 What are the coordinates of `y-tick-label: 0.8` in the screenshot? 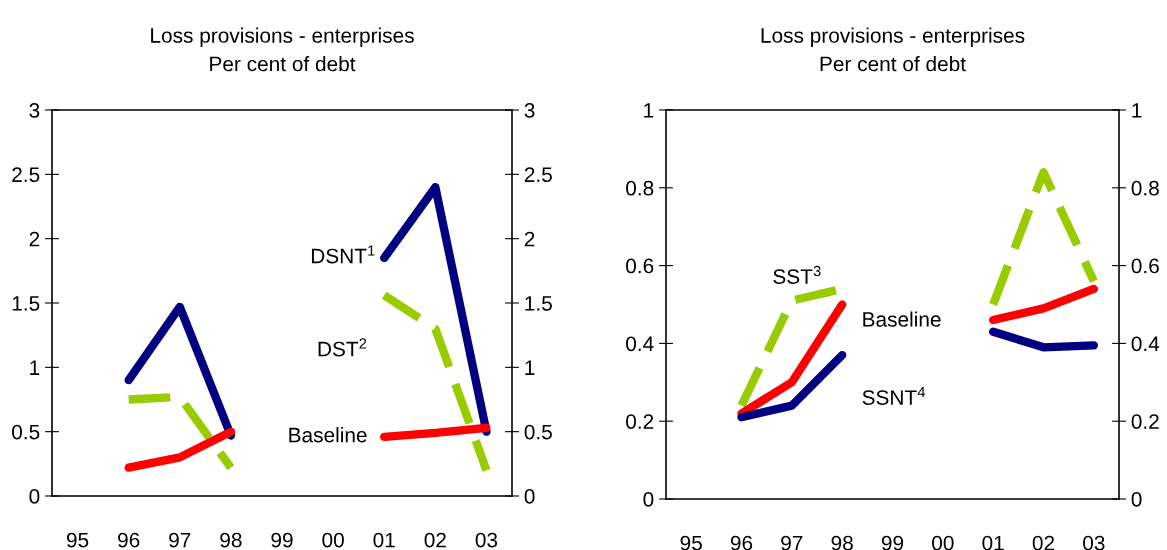 It's located at (640, 188).